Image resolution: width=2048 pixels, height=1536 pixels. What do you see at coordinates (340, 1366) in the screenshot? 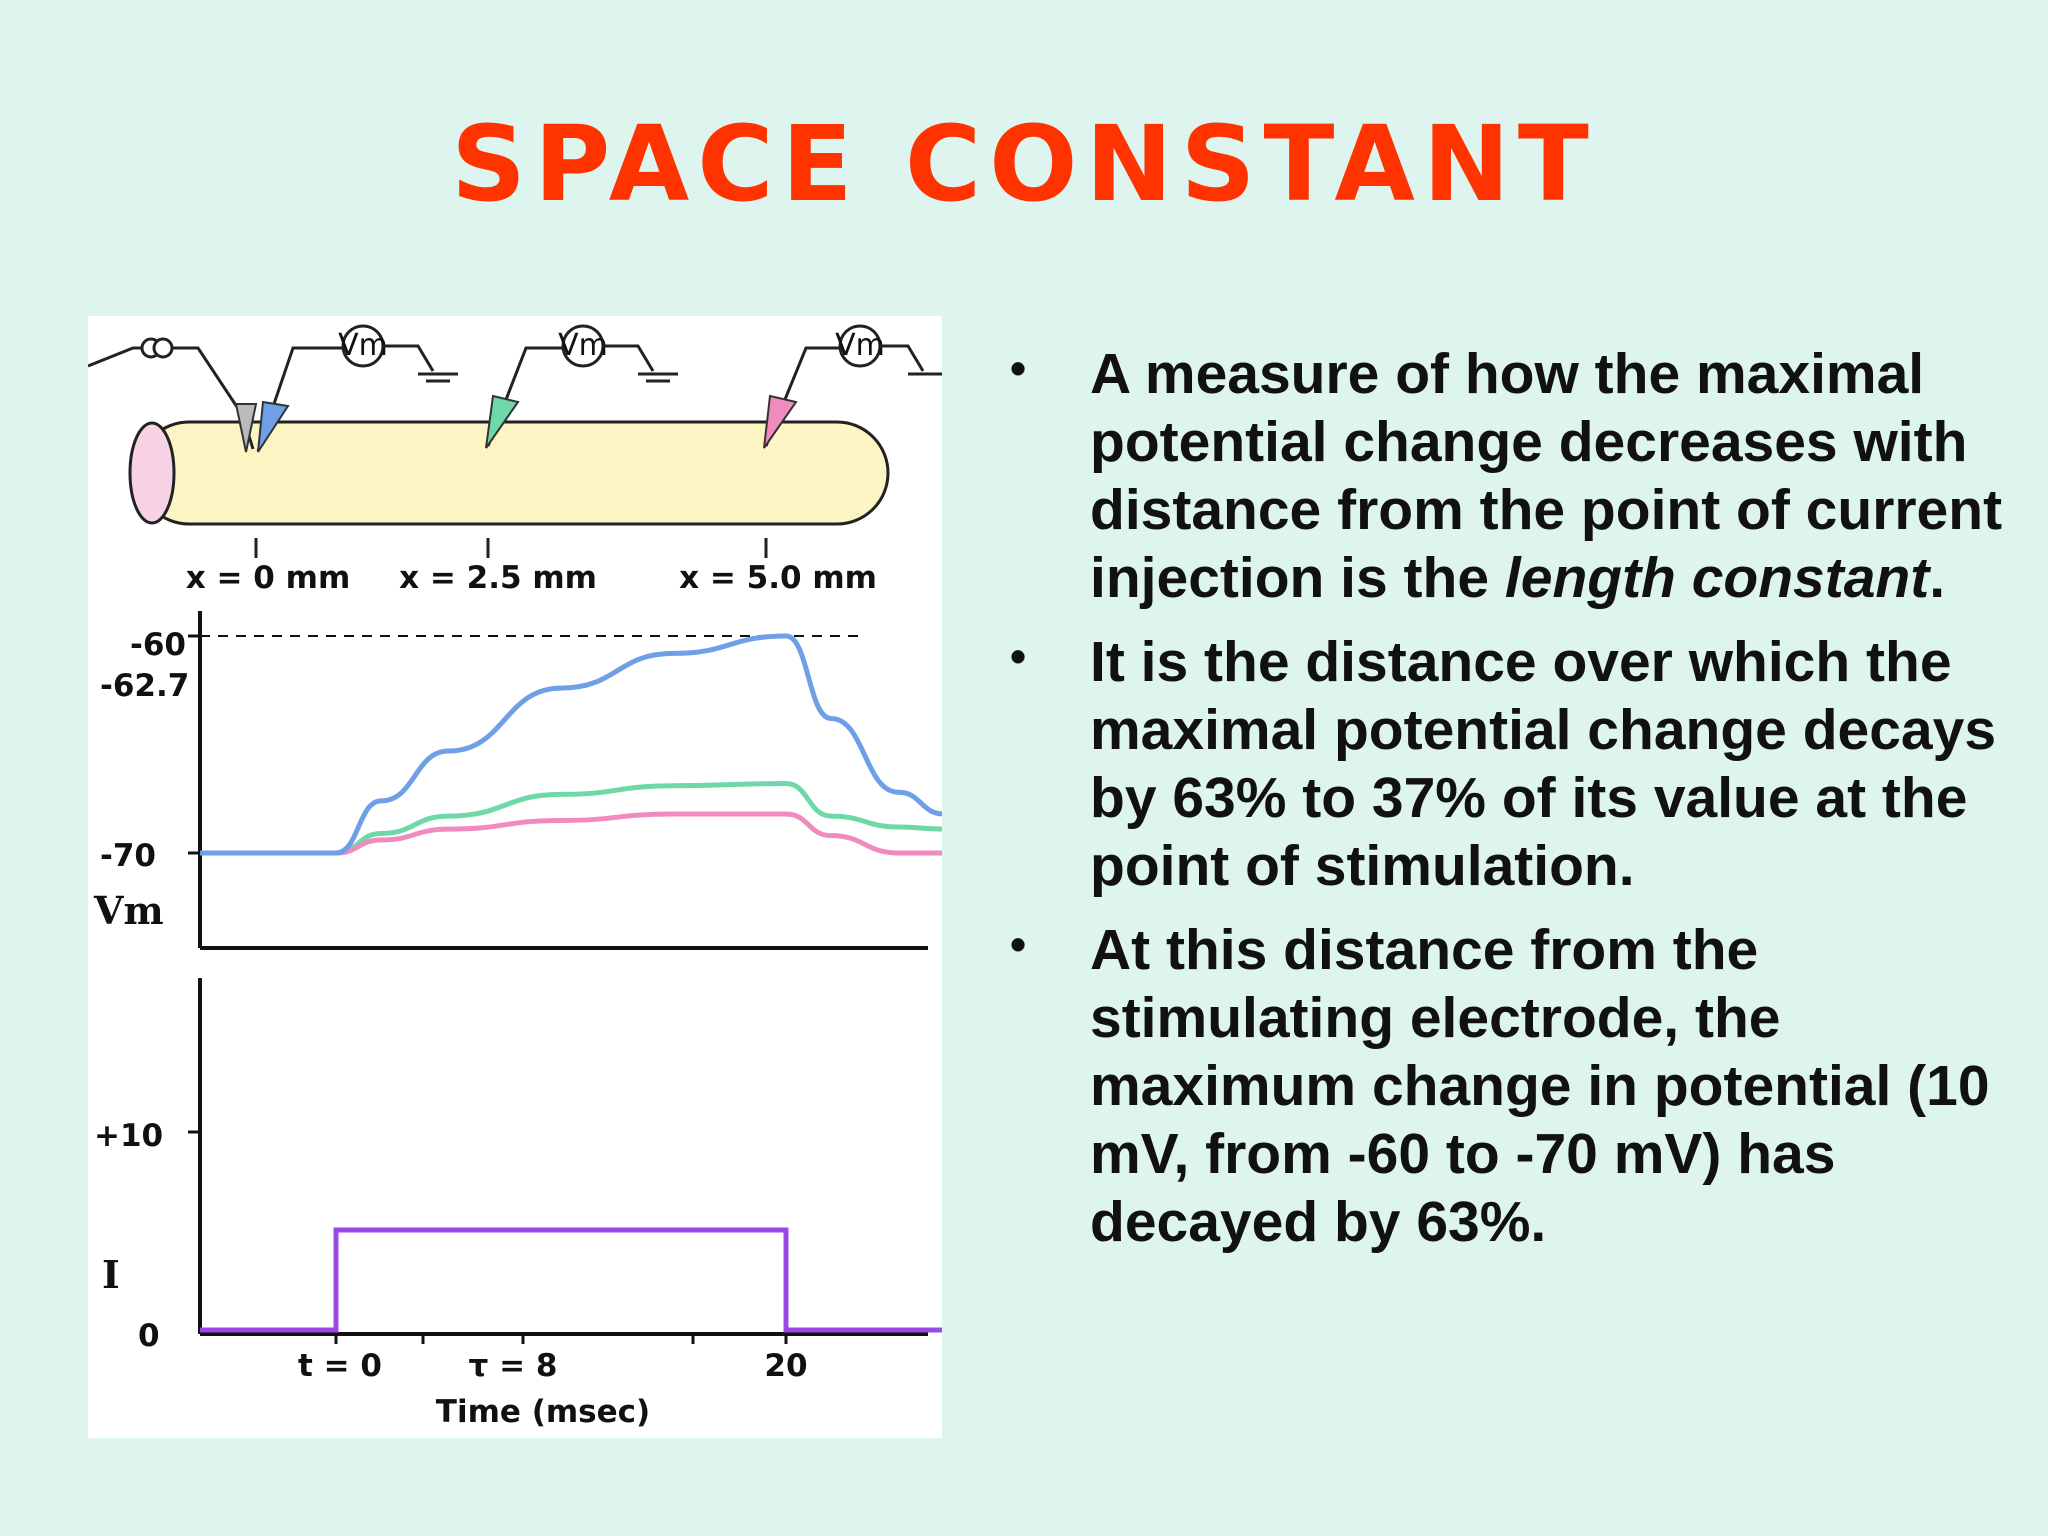
I see `time-tick-t0: t = 0` at bounding box center [340, 1366].